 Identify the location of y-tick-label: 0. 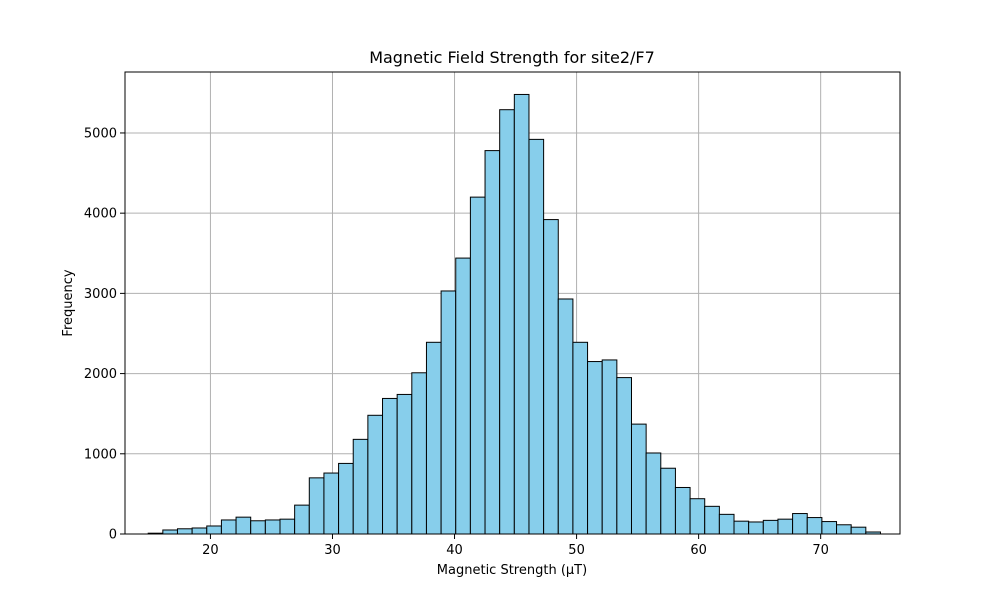
(113, 535).